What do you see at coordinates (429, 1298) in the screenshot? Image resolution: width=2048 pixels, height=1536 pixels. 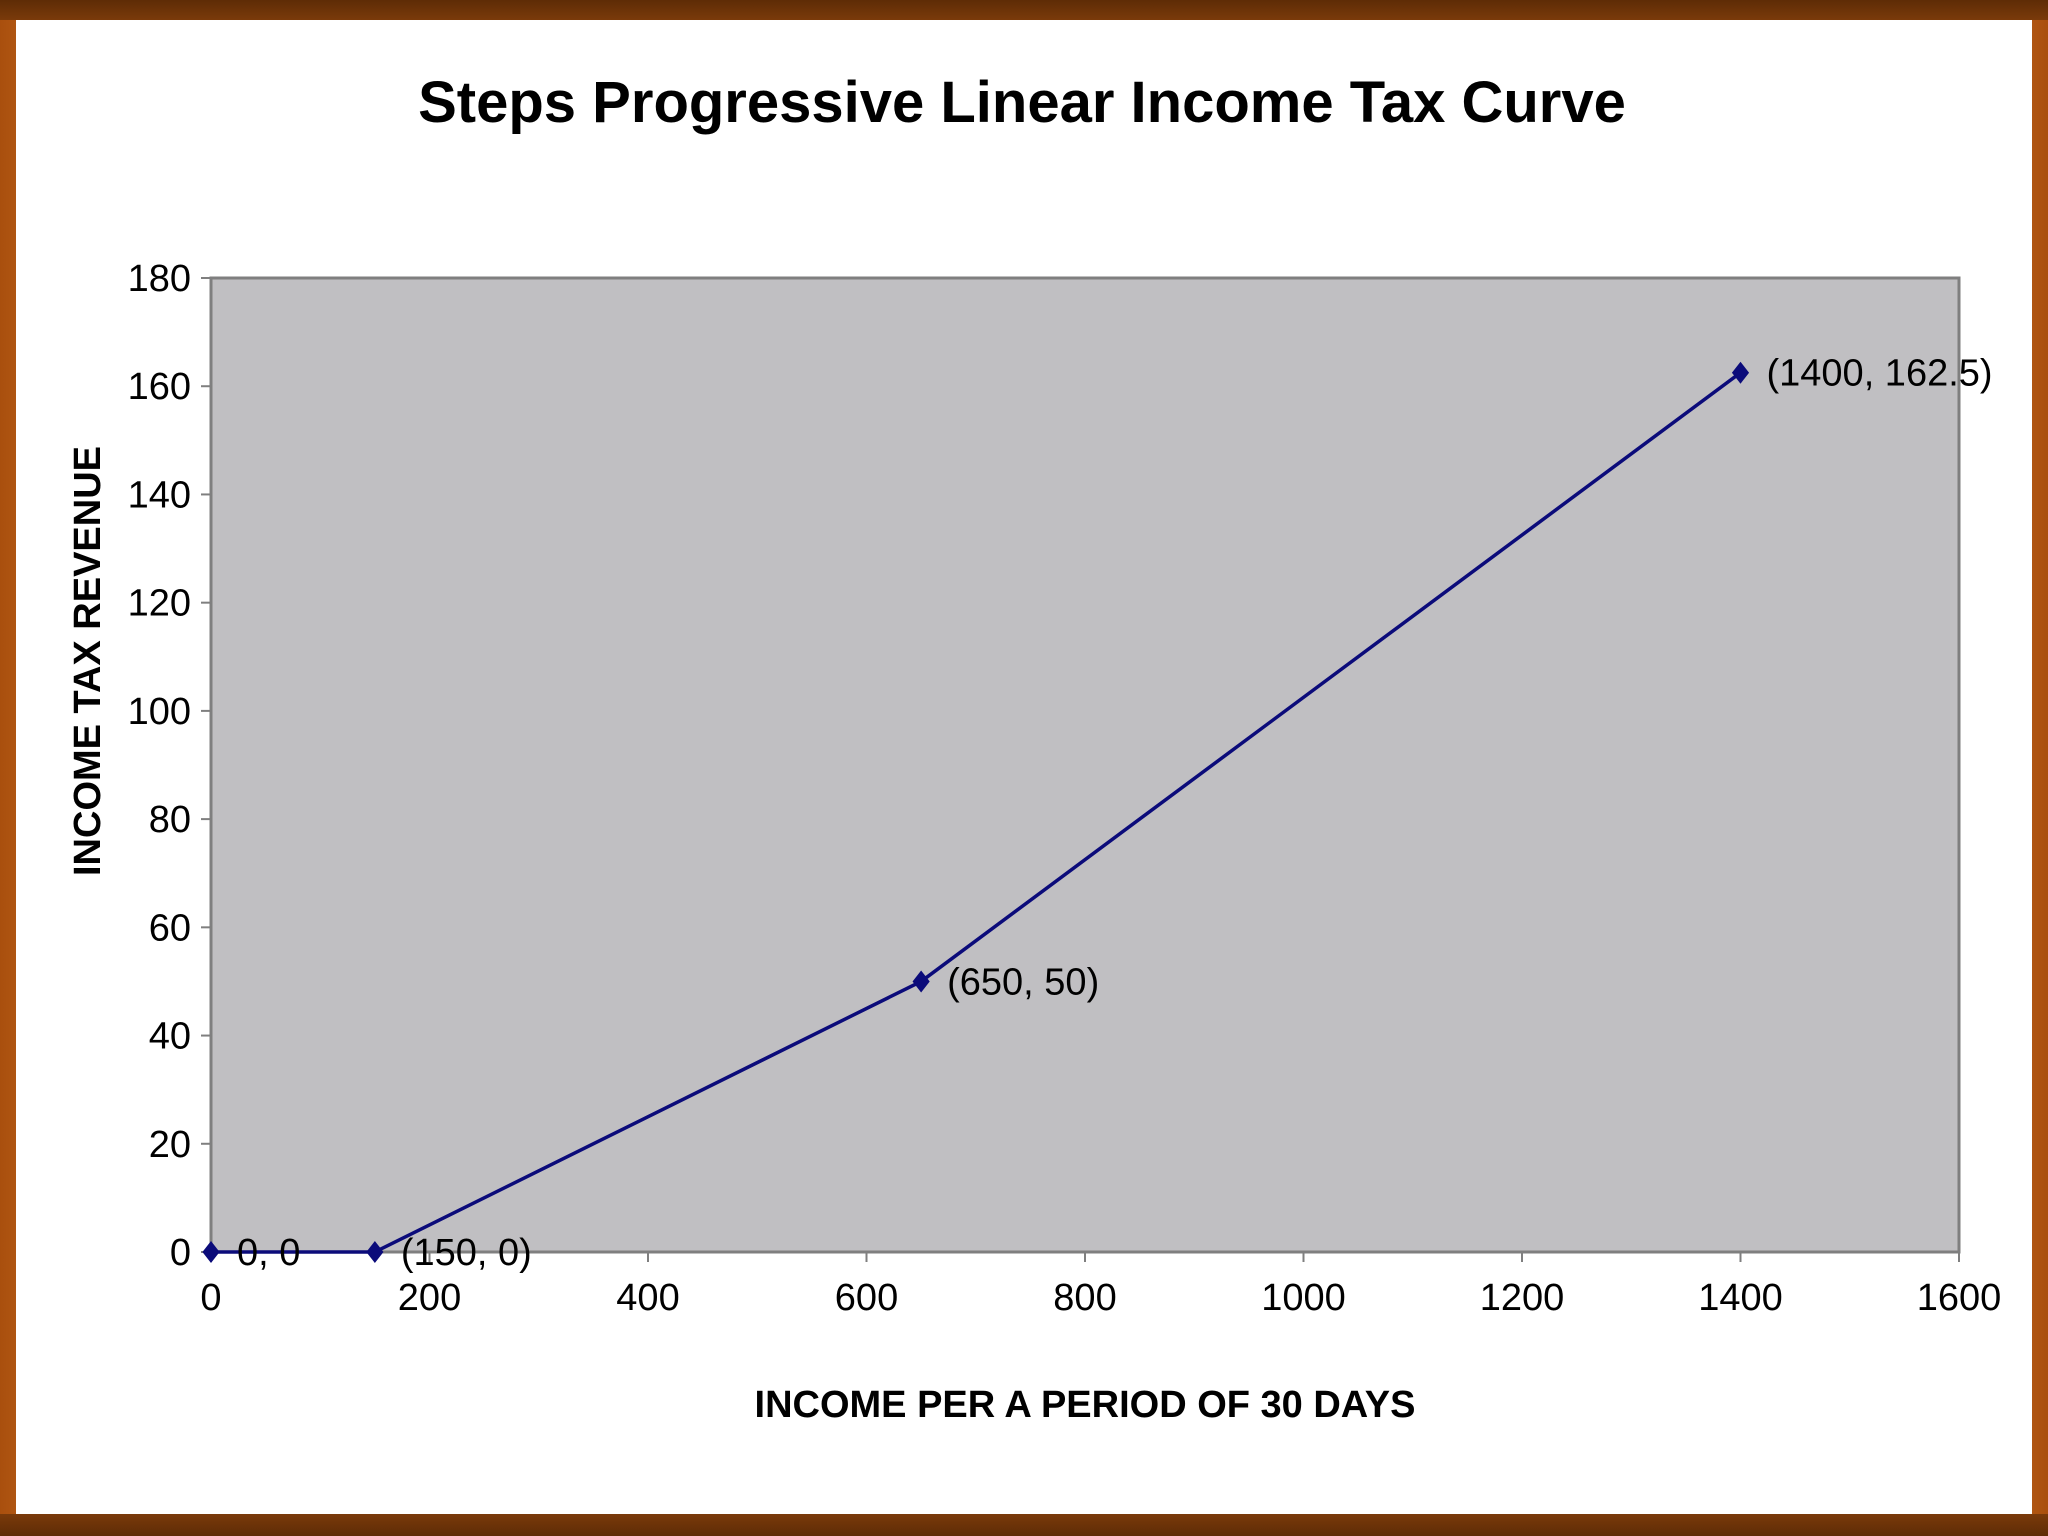 I see `x-tick-label: 200` at bounding box center [429, 1298].